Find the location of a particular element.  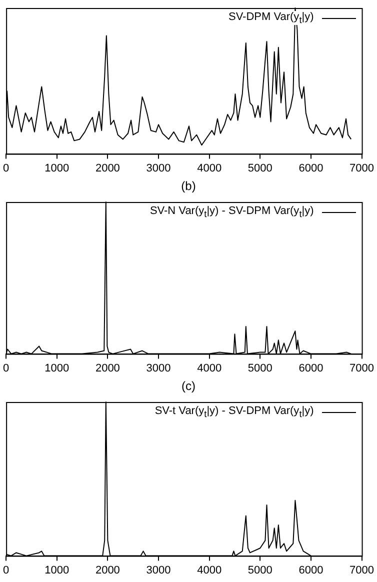

chart-title: (b) is located at coordinates (188, 186).